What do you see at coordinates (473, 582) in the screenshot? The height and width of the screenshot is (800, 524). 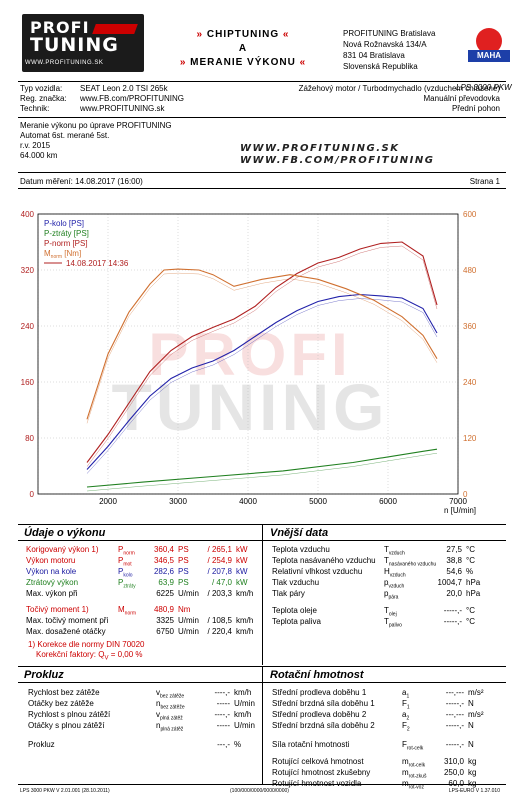 I see `outside-unit: hPa` at bounding box center [473, 582].